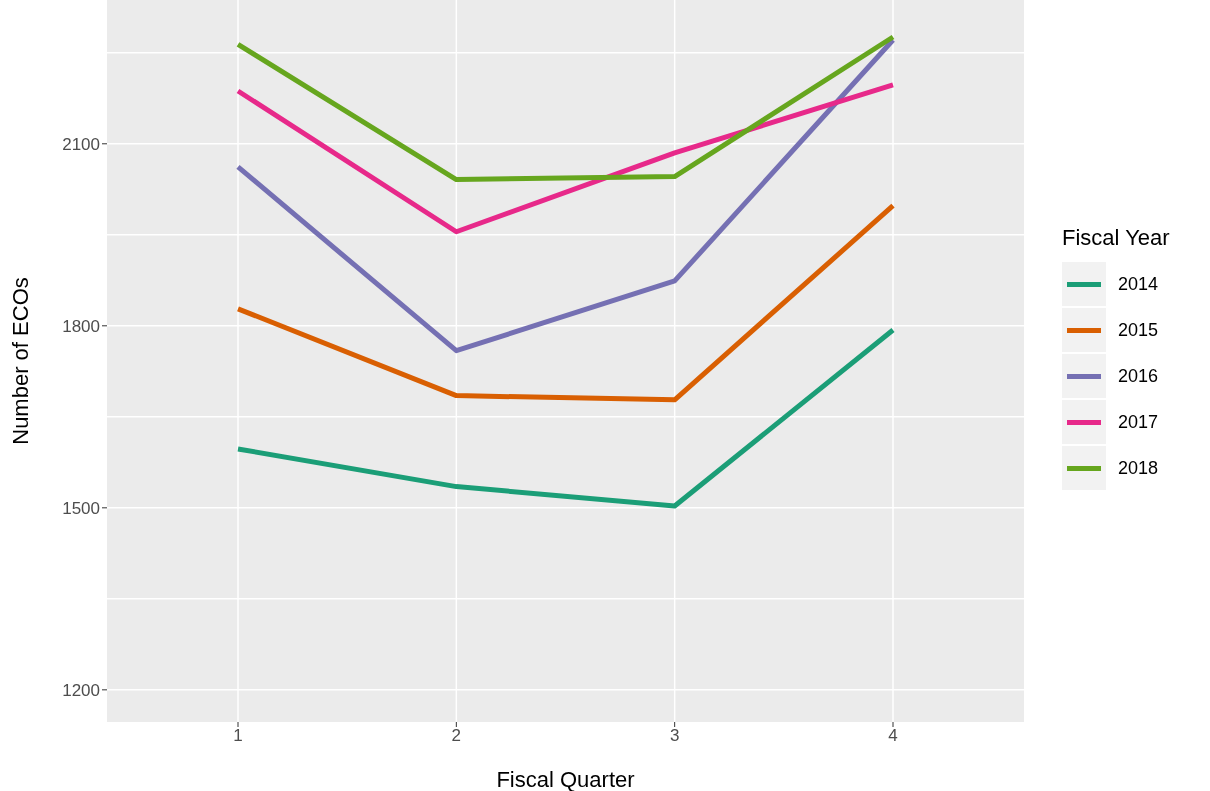 Image resolution: width=1210 pixels, height=791 pixels. I want to click on legend-label: 2016, so click(1138, 376).